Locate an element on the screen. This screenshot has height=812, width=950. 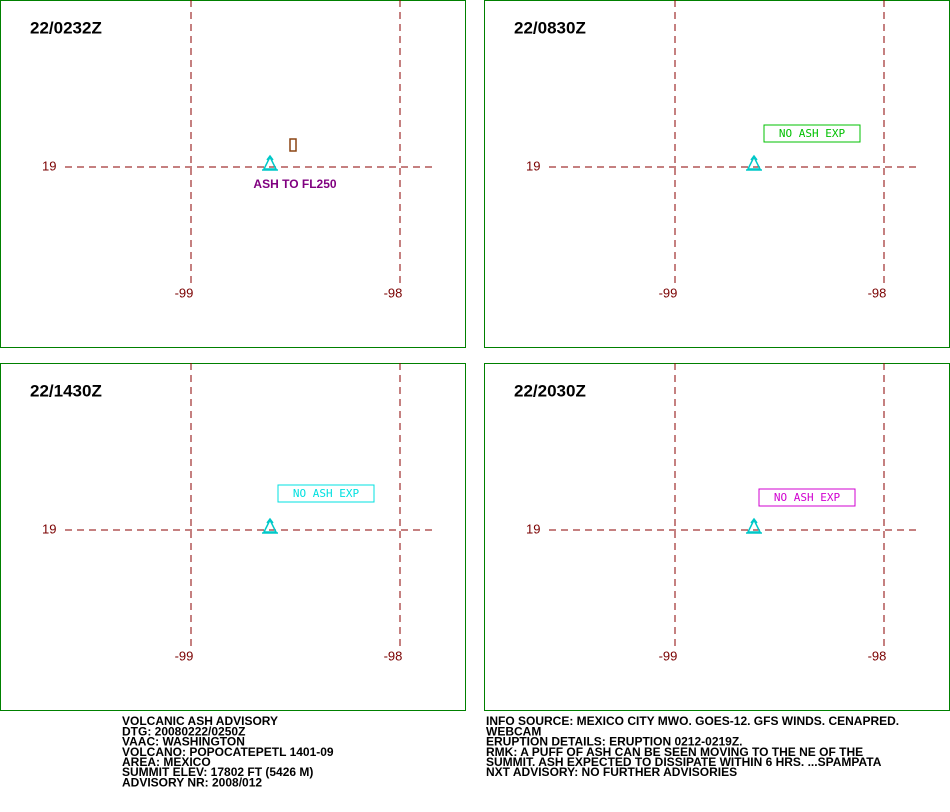
advisory-line: ERUPTION DETAILS: ERUPTION 0212-0219Z. is located at coordinates (614, 742).